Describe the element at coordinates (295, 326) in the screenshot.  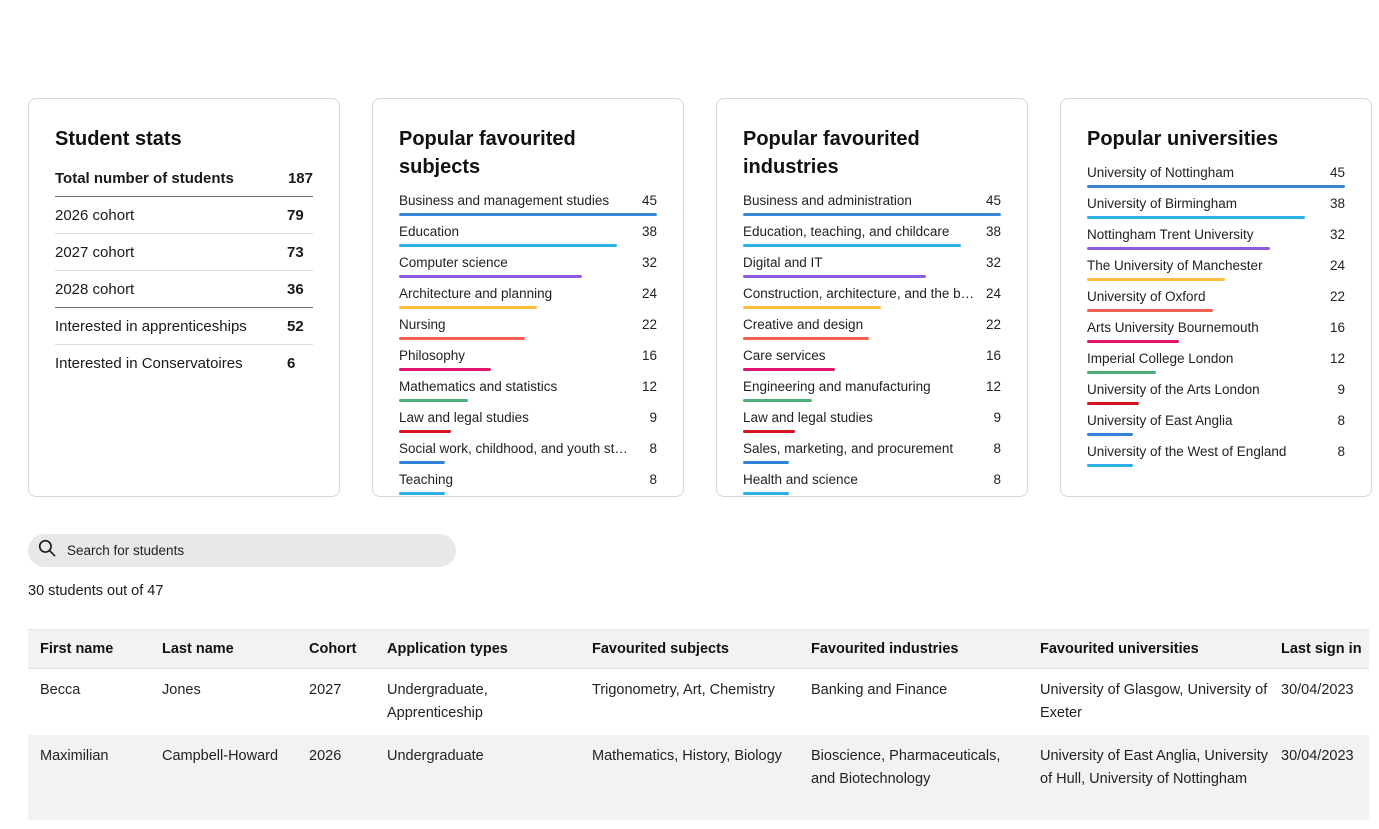
I see `stat-value: 52` at that location.